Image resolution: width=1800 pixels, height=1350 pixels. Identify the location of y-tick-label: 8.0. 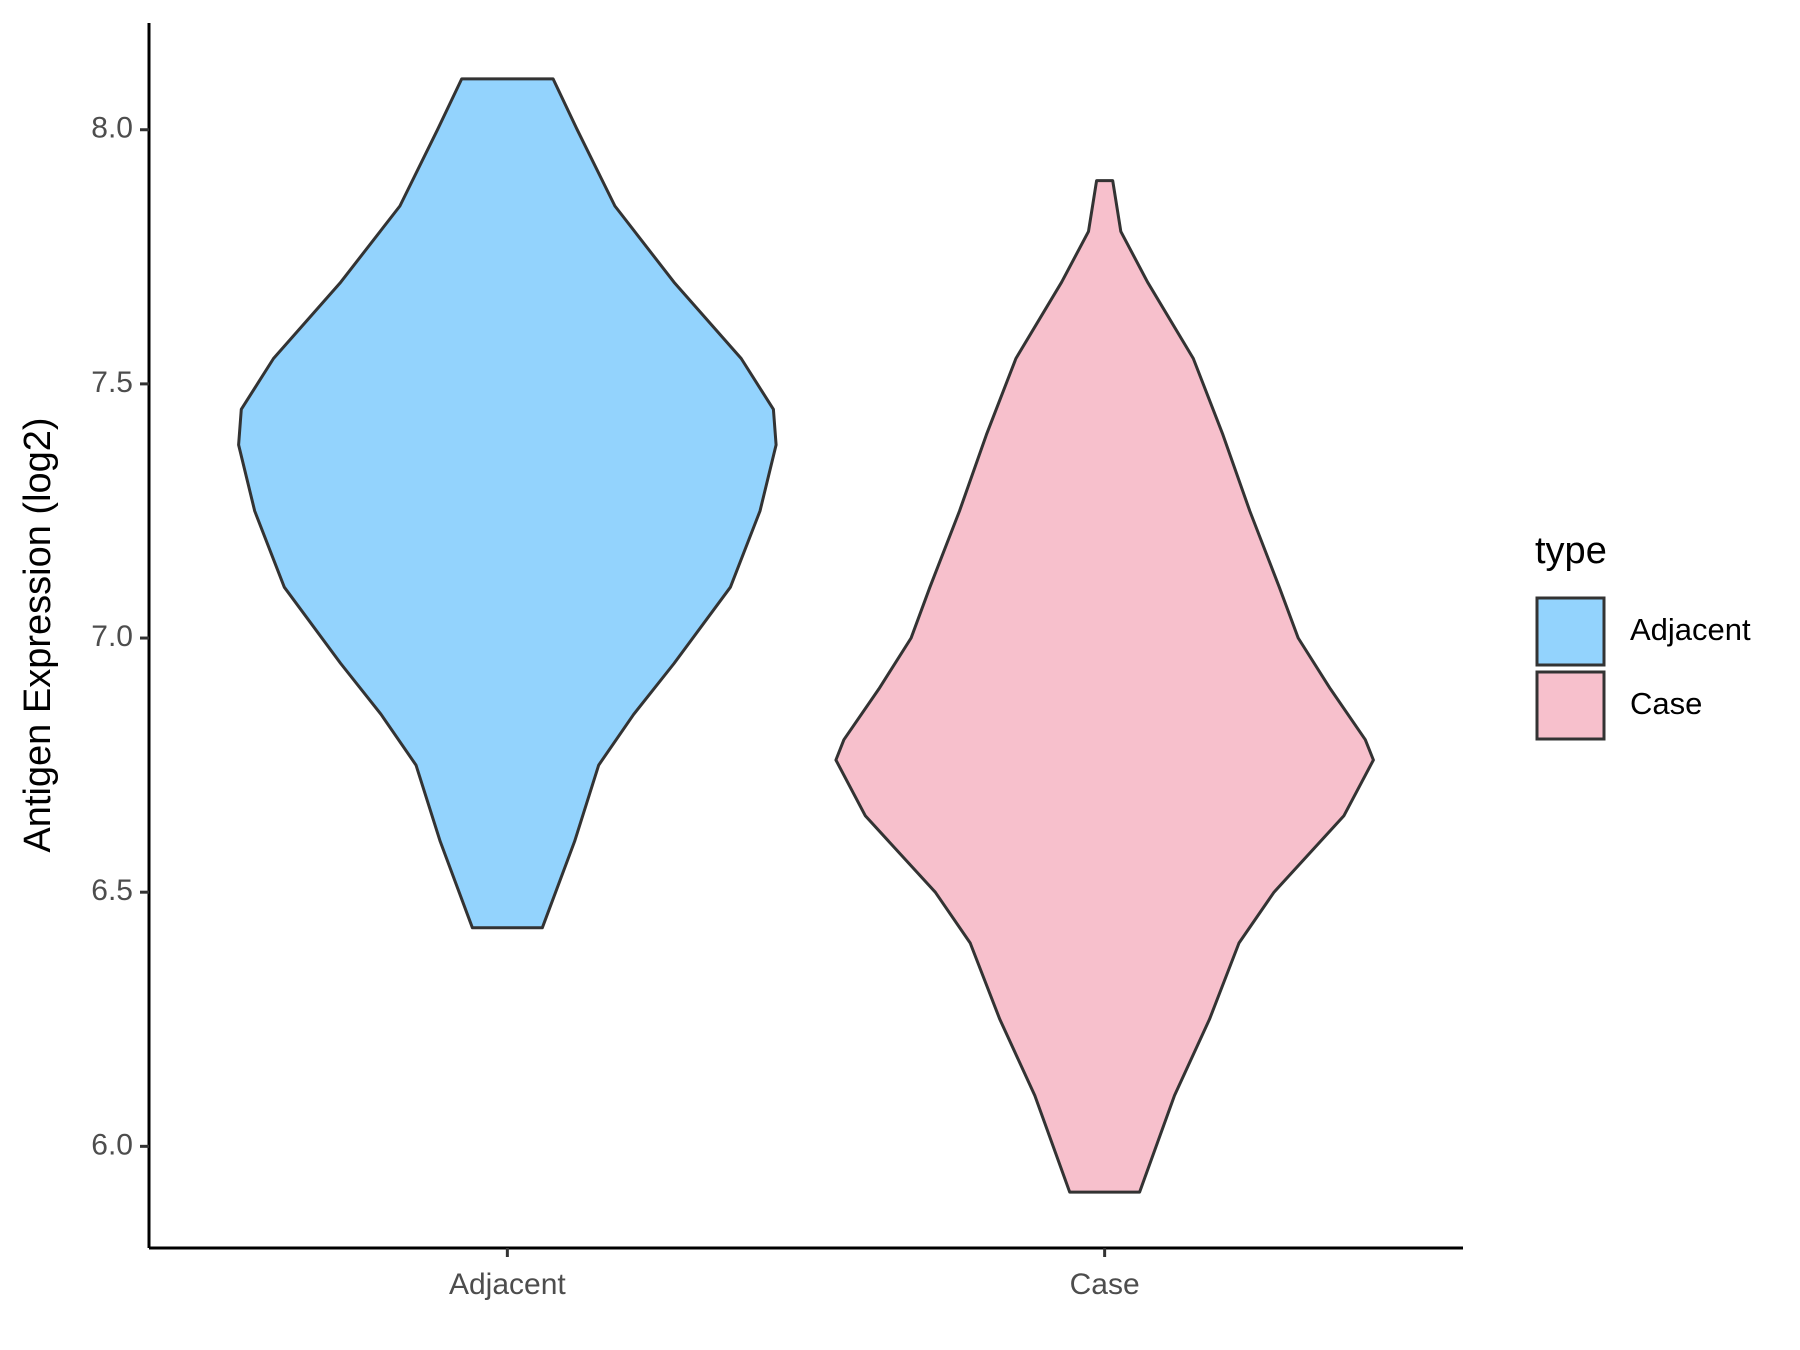
(112, 128).